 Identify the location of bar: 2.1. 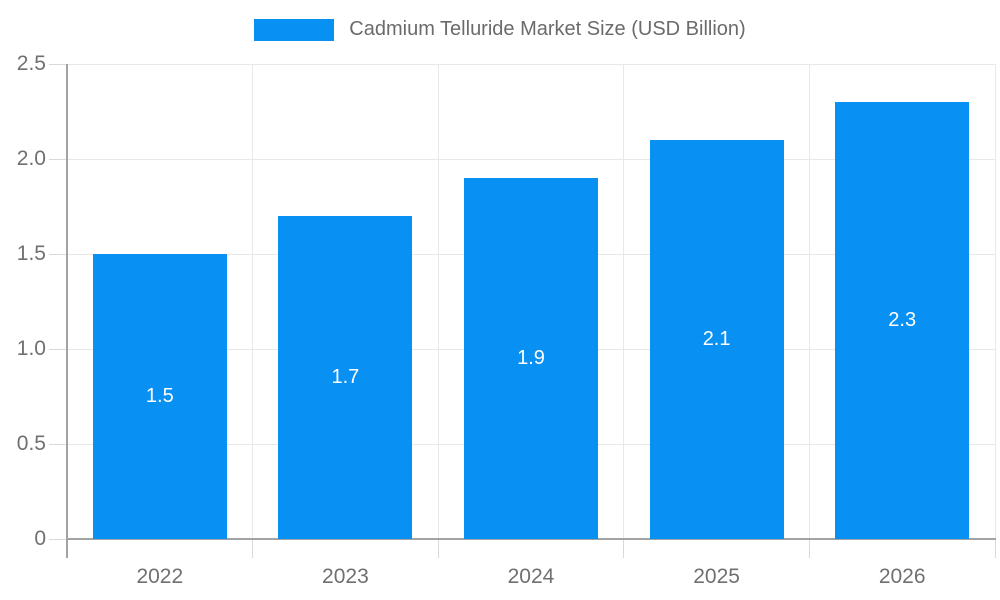
(716, 339).